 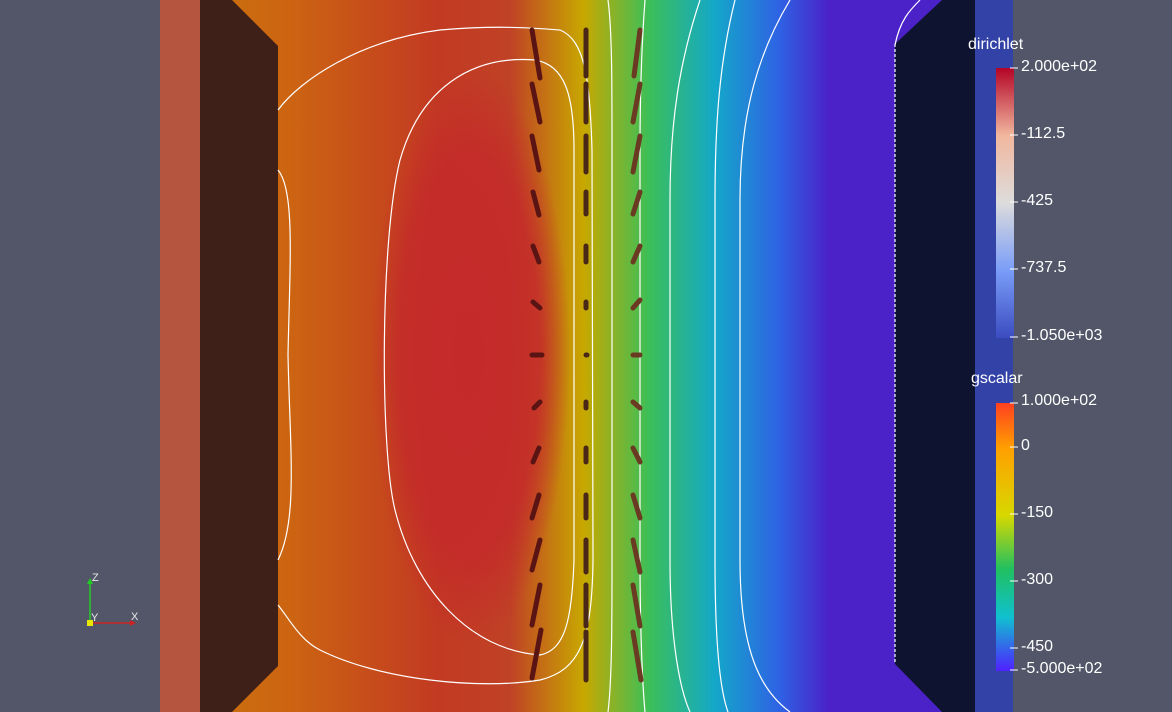 I want to click on left-block, so click(x=239, y=356).